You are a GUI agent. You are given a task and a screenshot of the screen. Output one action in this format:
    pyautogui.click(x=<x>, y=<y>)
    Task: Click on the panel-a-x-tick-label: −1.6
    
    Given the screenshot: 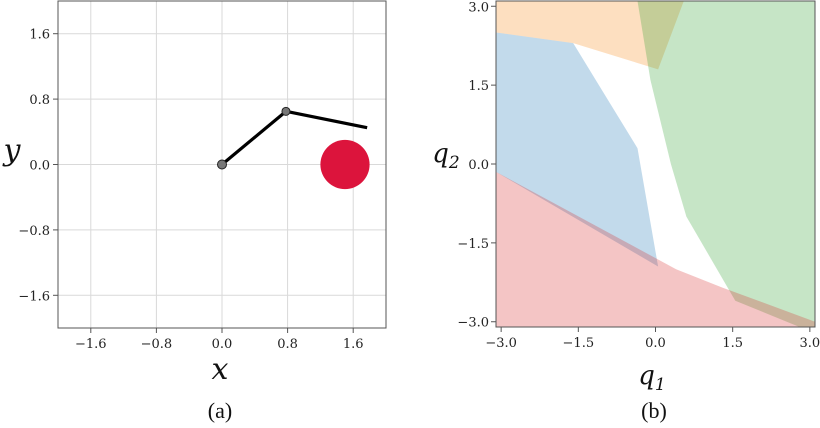 What is the action you would take?
    pyautogui.click(x=91, y=344)
    